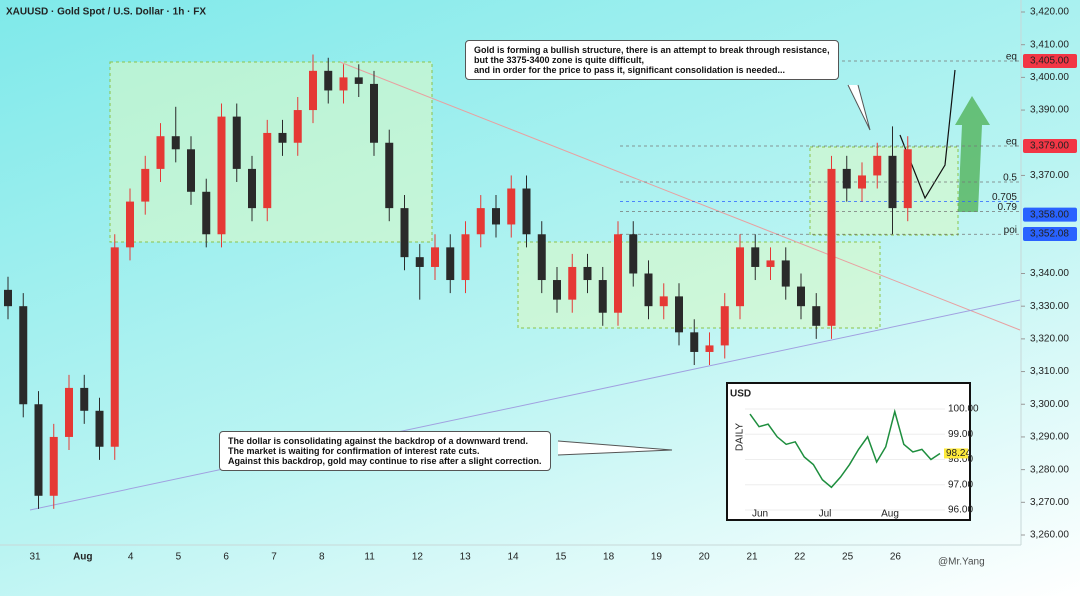 The height and width of the screenshot is (596, 1080). What do you see at coordinates (960, 434) in the screenshot?
I see `inset-tick-label: 99.00` at bounding box center [960, 434].